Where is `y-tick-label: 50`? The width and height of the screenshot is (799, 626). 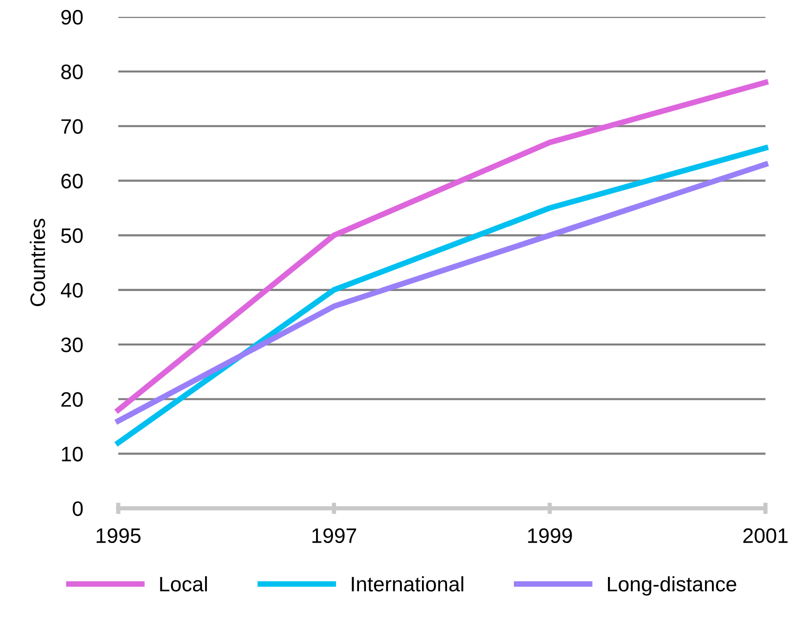
y-tick-label: 50 is located at coordinates (72, 236).